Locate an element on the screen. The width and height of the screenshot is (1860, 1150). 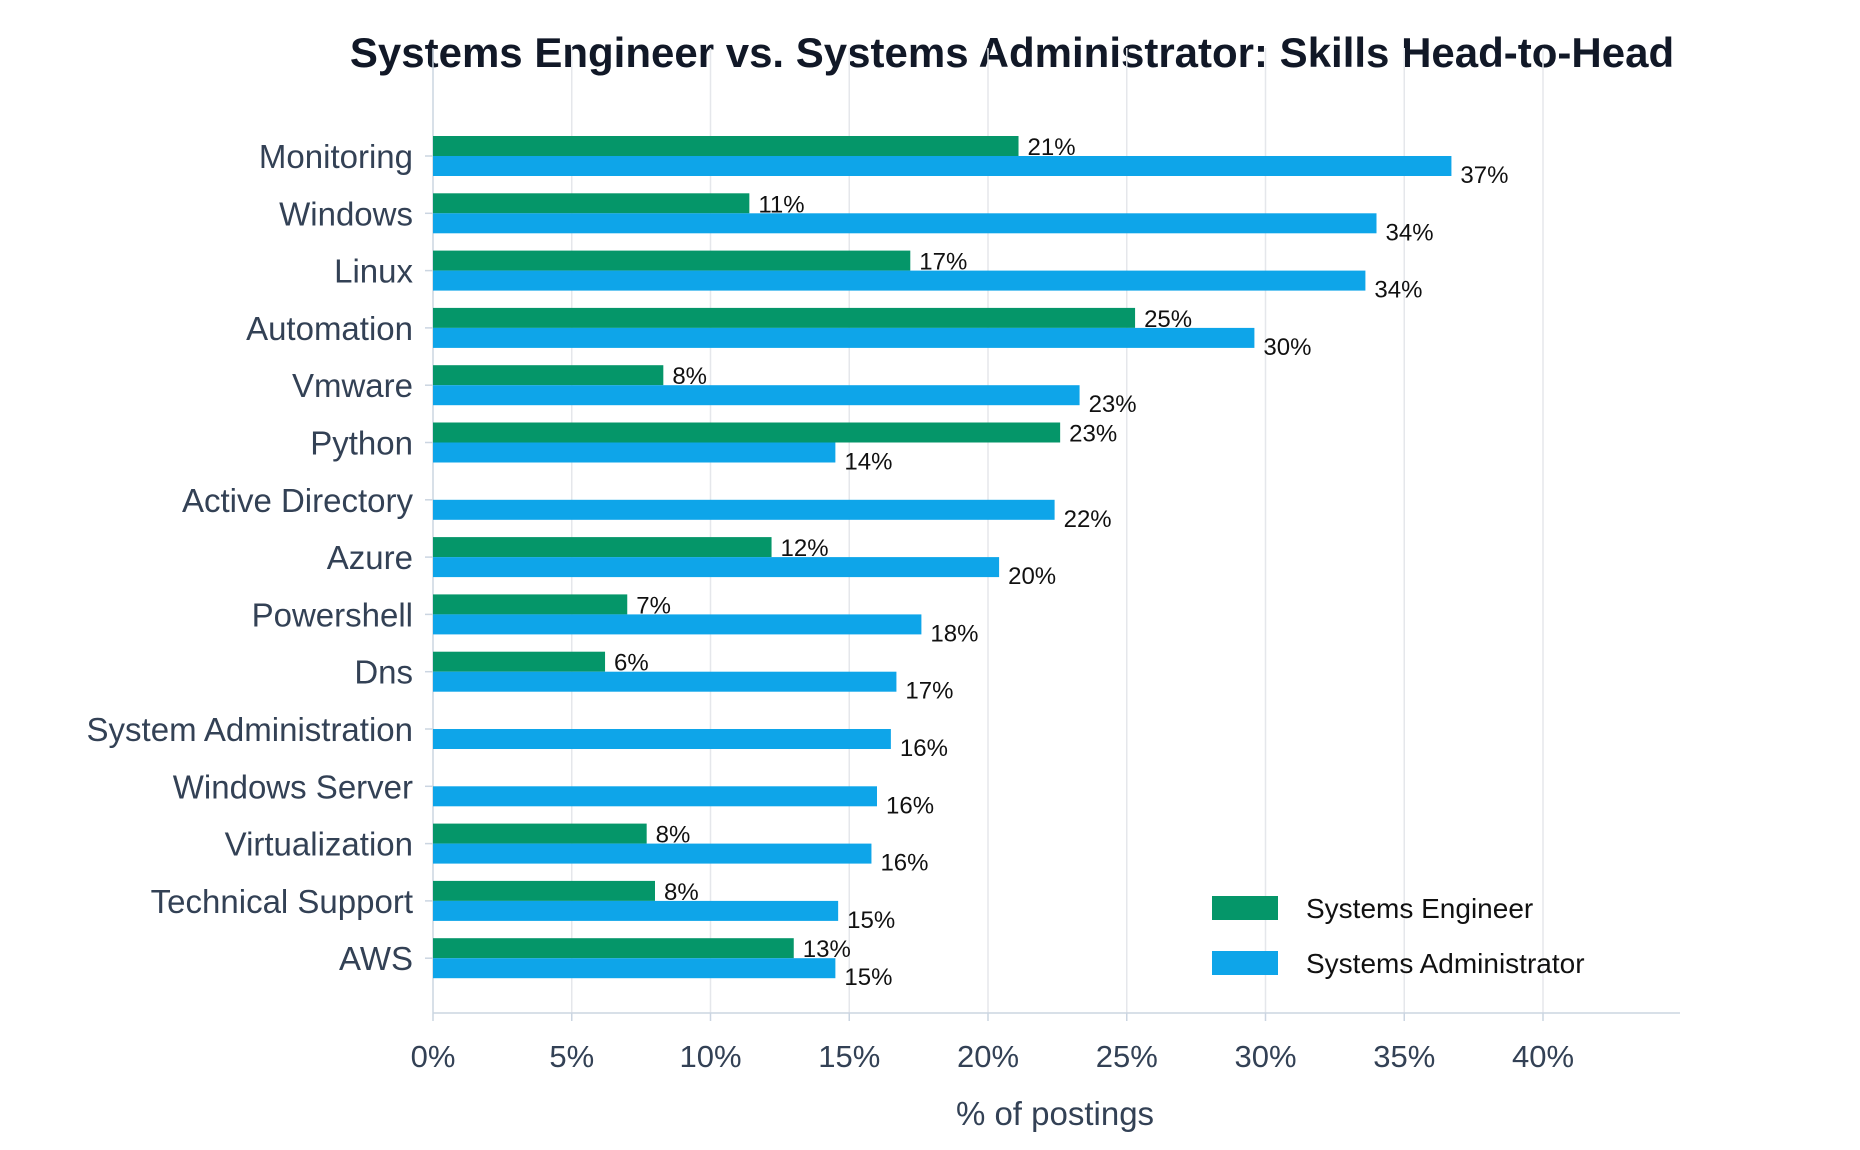
data-label-systems-administrator: 20% is located at coordinates (1032, 576).